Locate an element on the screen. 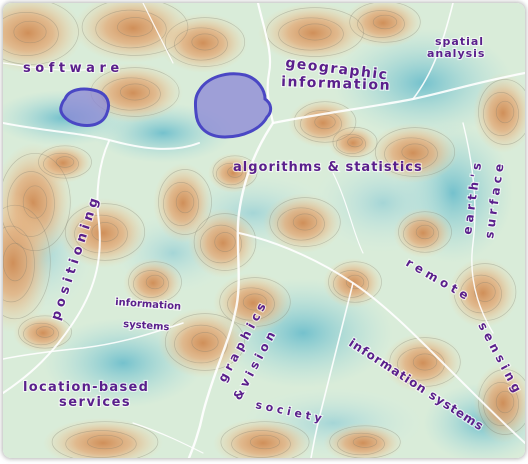  label-information-top: information is located at coordinates (336, 84).